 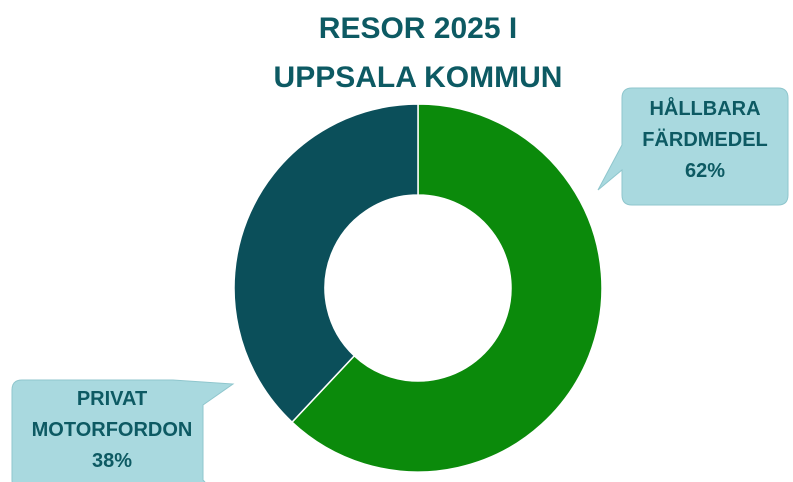 I want to click on category-label: HÅLLBARA FÄRDMEDEL, so click(x=705, y=124).